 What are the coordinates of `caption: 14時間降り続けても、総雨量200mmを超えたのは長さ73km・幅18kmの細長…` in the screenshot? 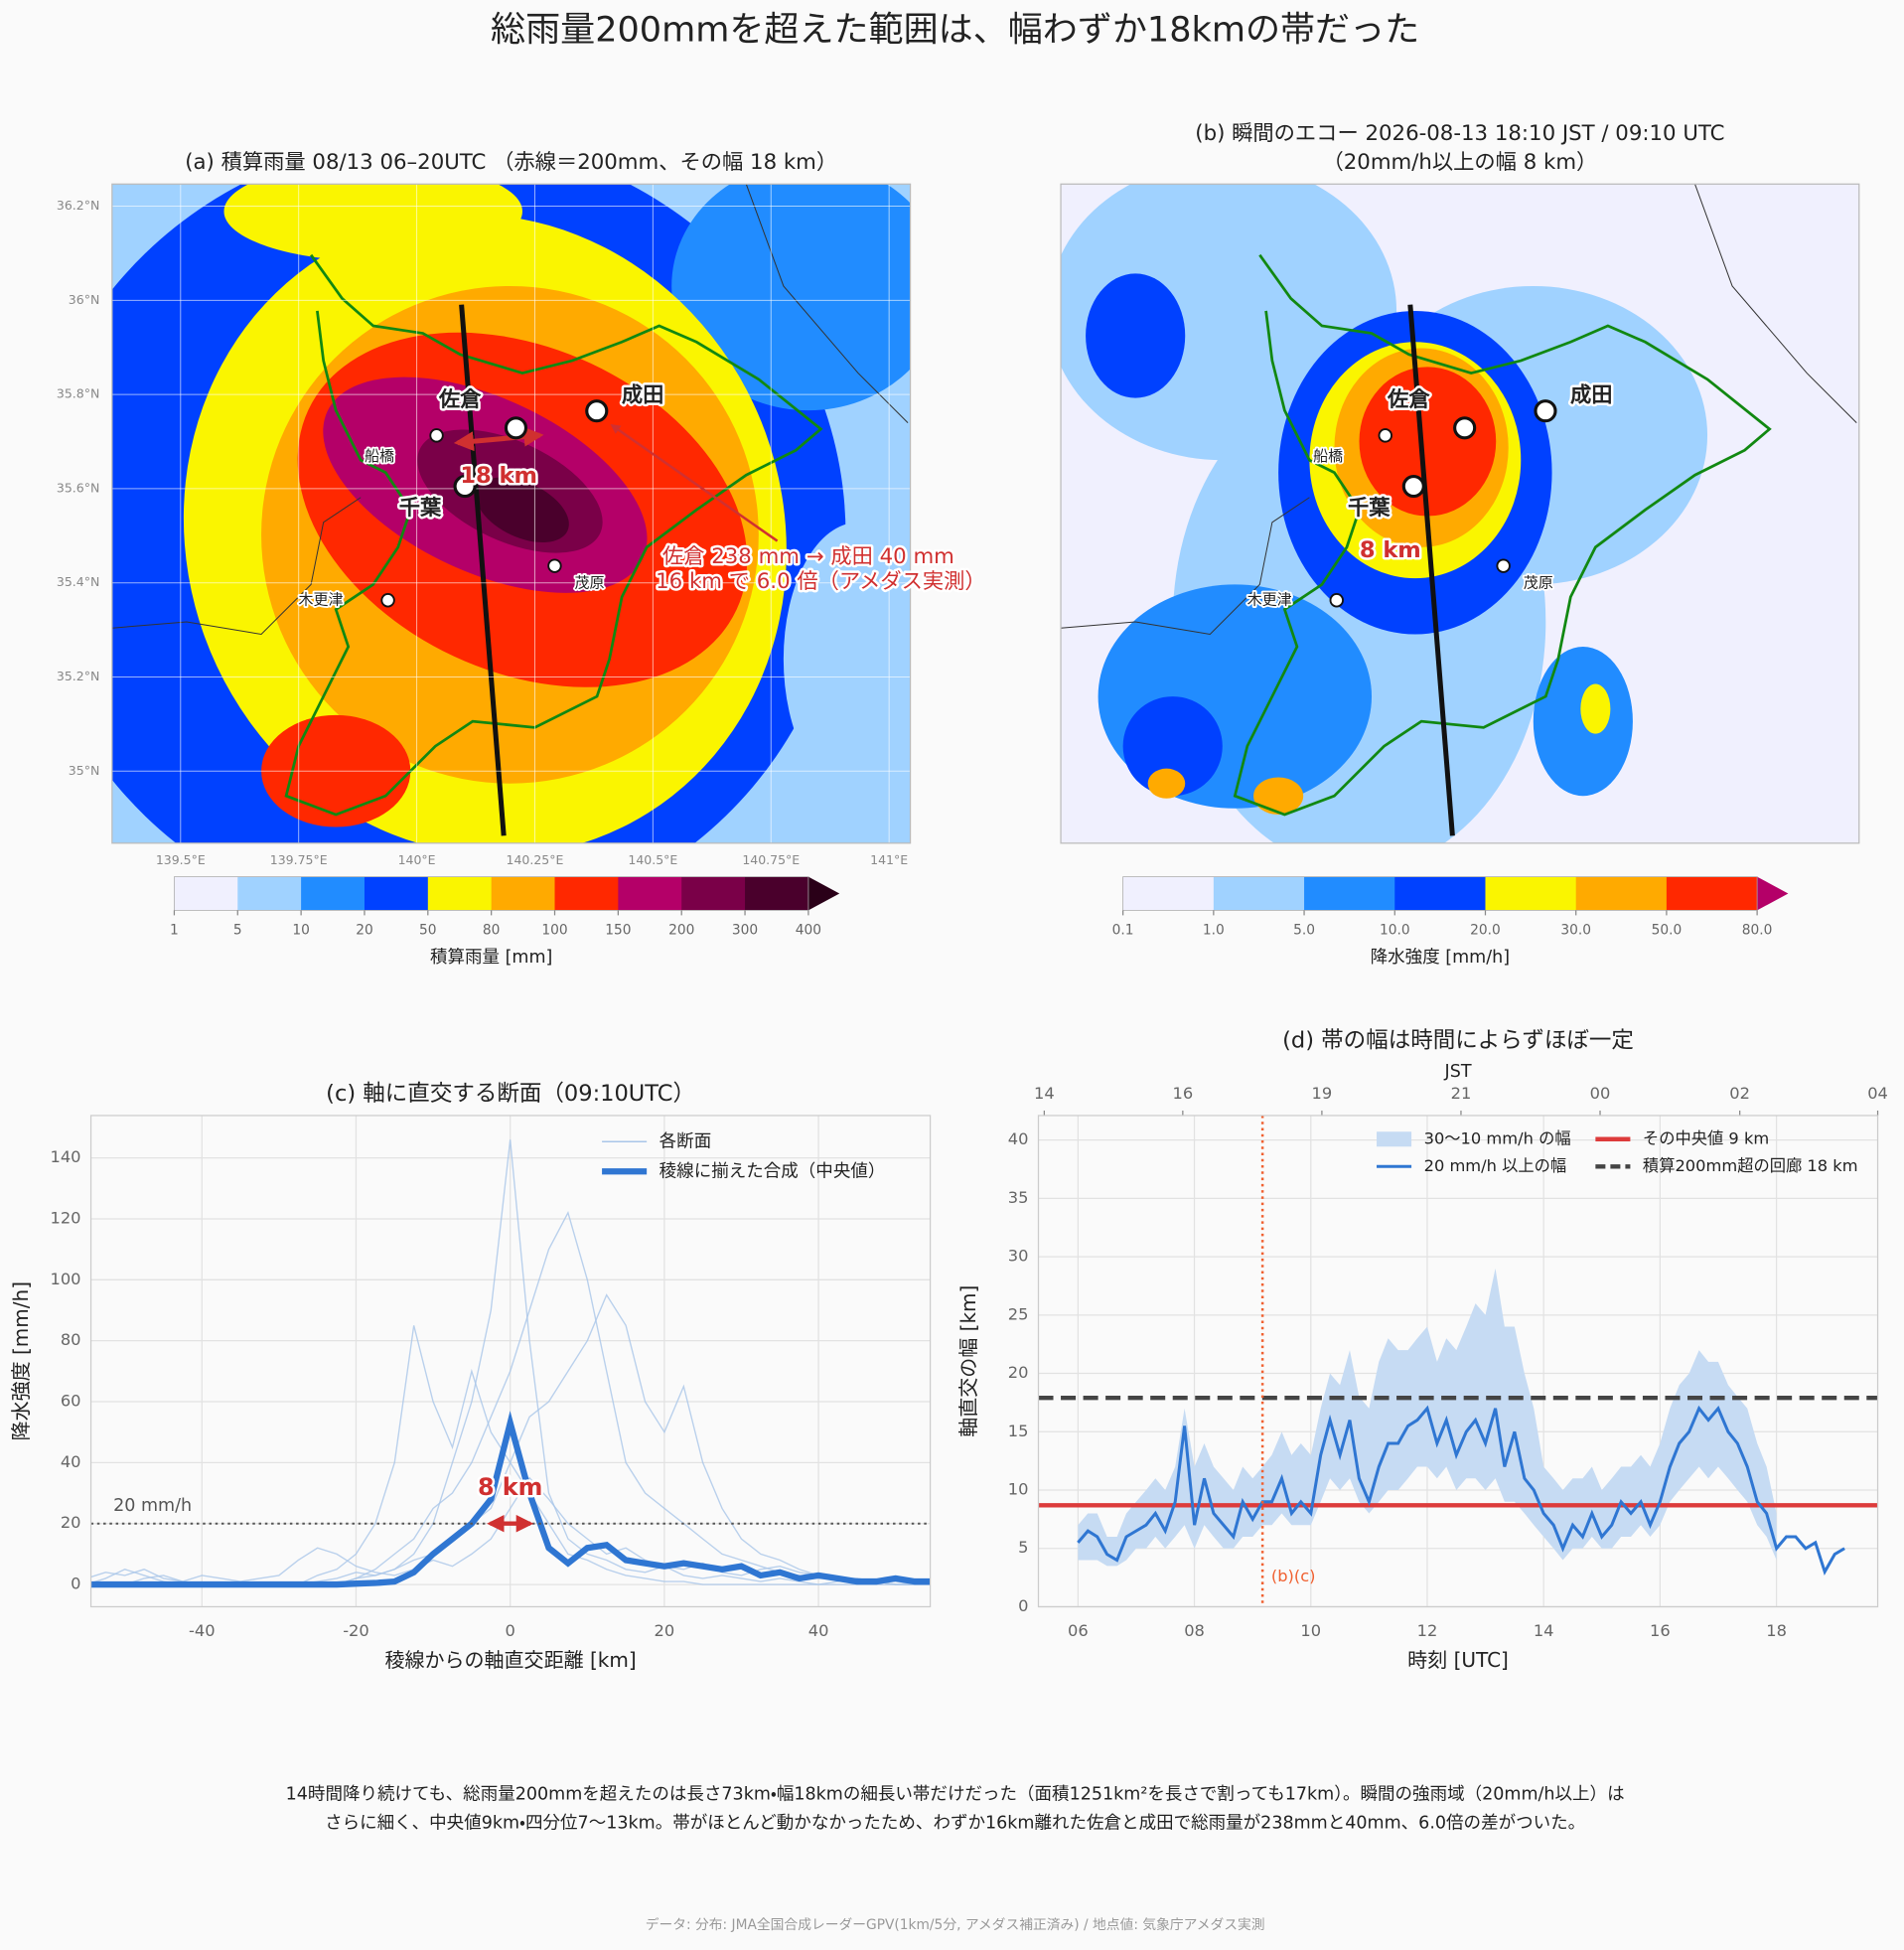 It's located at (955, 1795).